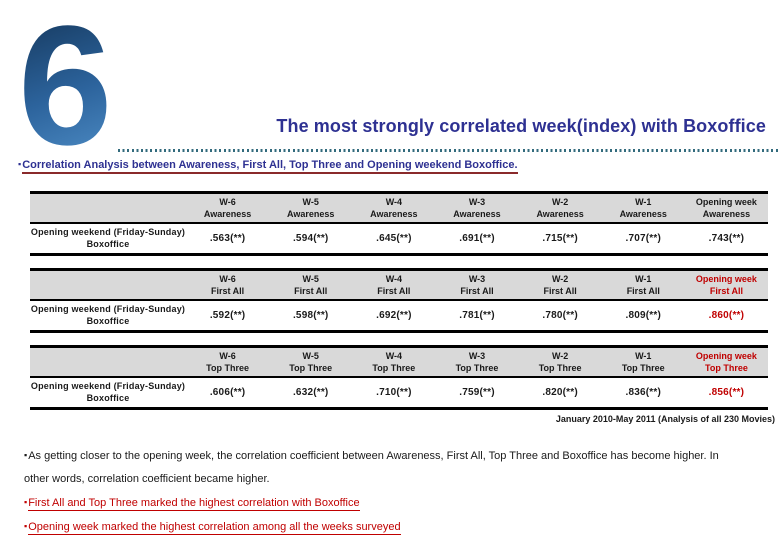 The width and height of the screenshot is (780, 540). I want to click on table-header-cell: Opening week Awareness, so click(726, 208).